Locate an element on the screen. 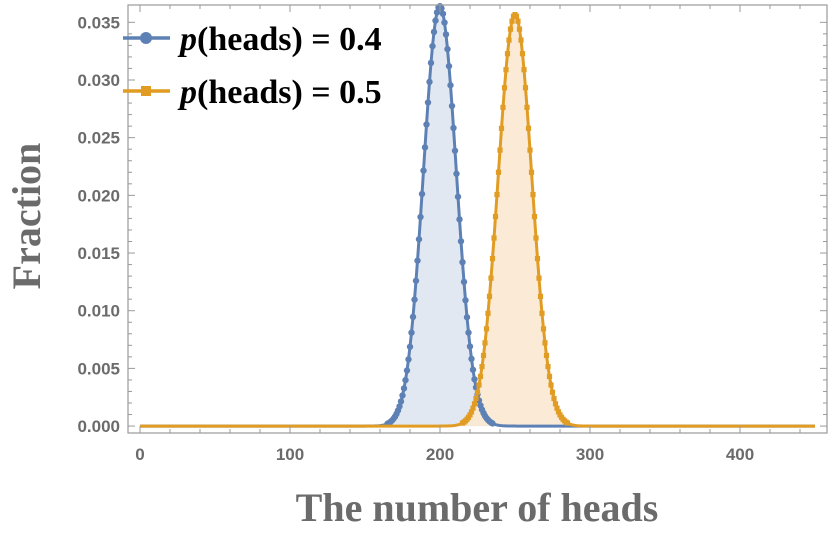  y-tick-label: 0.020 is located at coordinates (98, 195).